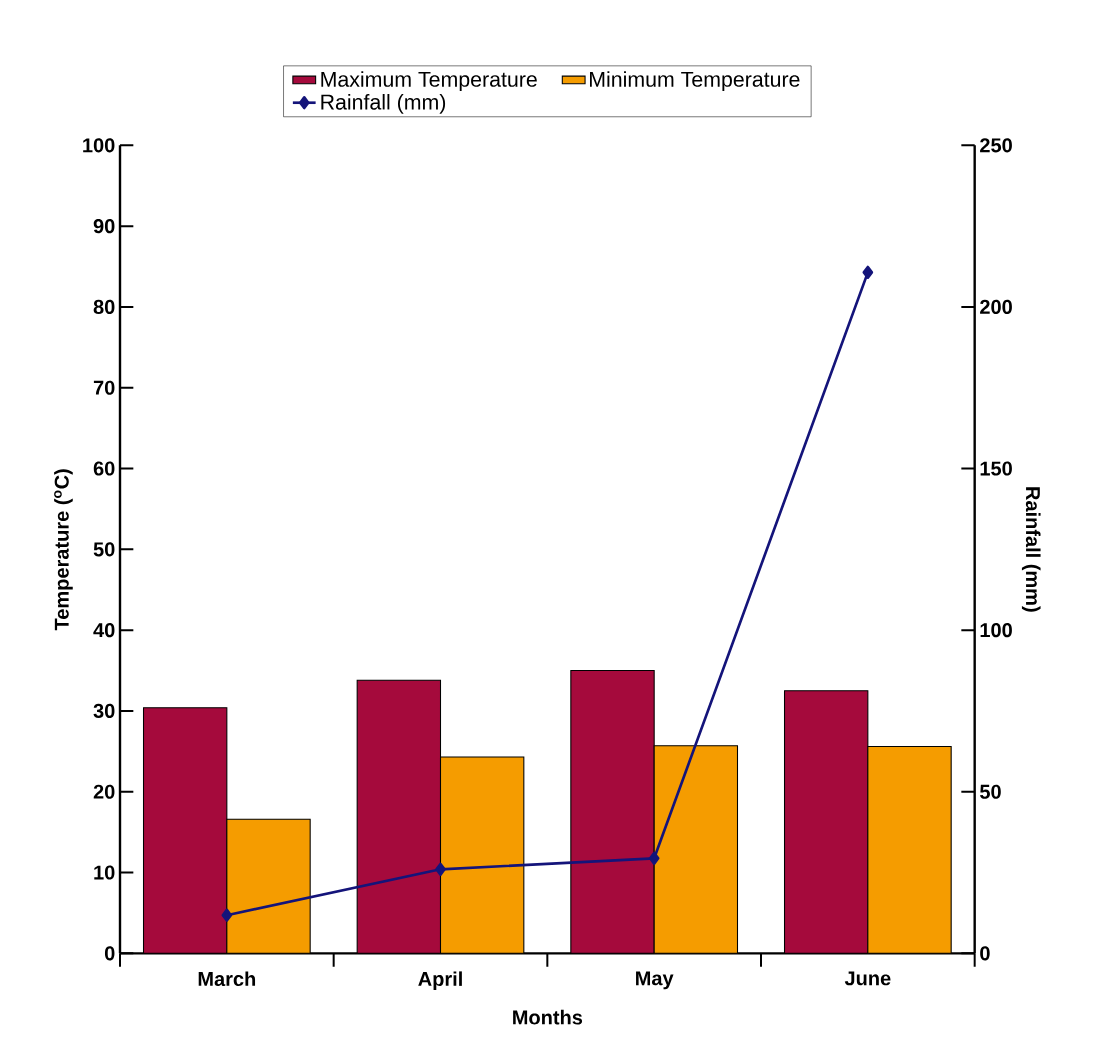  What do you see at coordinates (104, 549) in the screenshot?
I see `y-tick-label: 50` at bounding box center [104, 549].